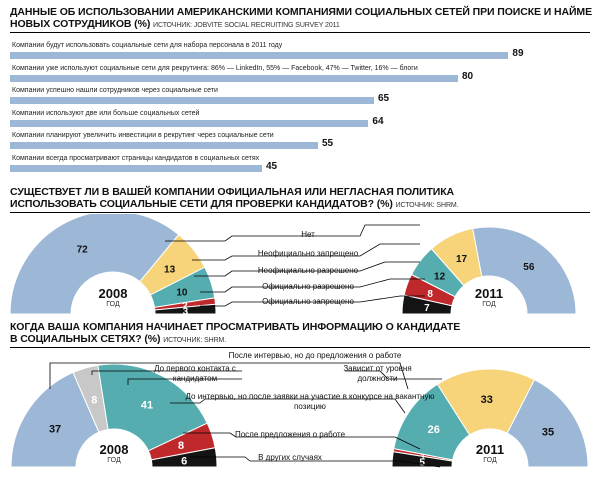  I want to click on bar-value-label: 45, so click(272, 166).